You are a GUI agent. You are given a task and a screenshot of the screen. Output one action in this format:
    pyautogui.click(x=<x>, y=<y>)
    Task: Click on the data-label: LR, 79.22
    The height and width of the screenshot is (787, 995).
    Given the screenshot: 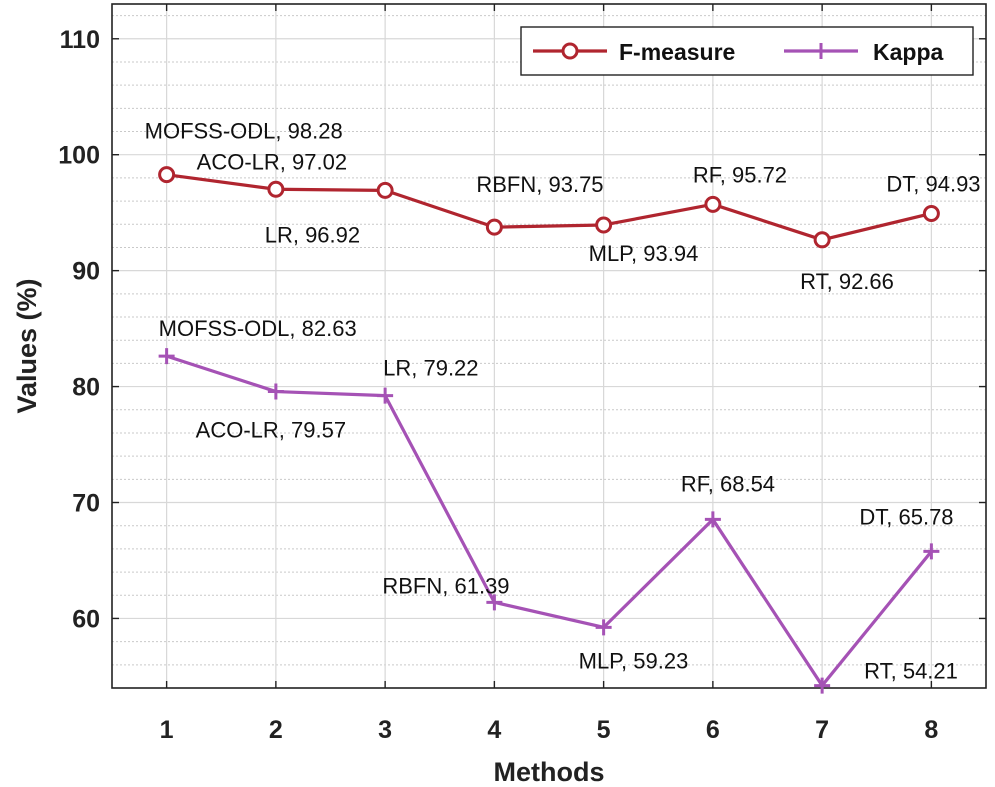 What is the action you would take?
    pyautogui.click(x=430, y=368)
    